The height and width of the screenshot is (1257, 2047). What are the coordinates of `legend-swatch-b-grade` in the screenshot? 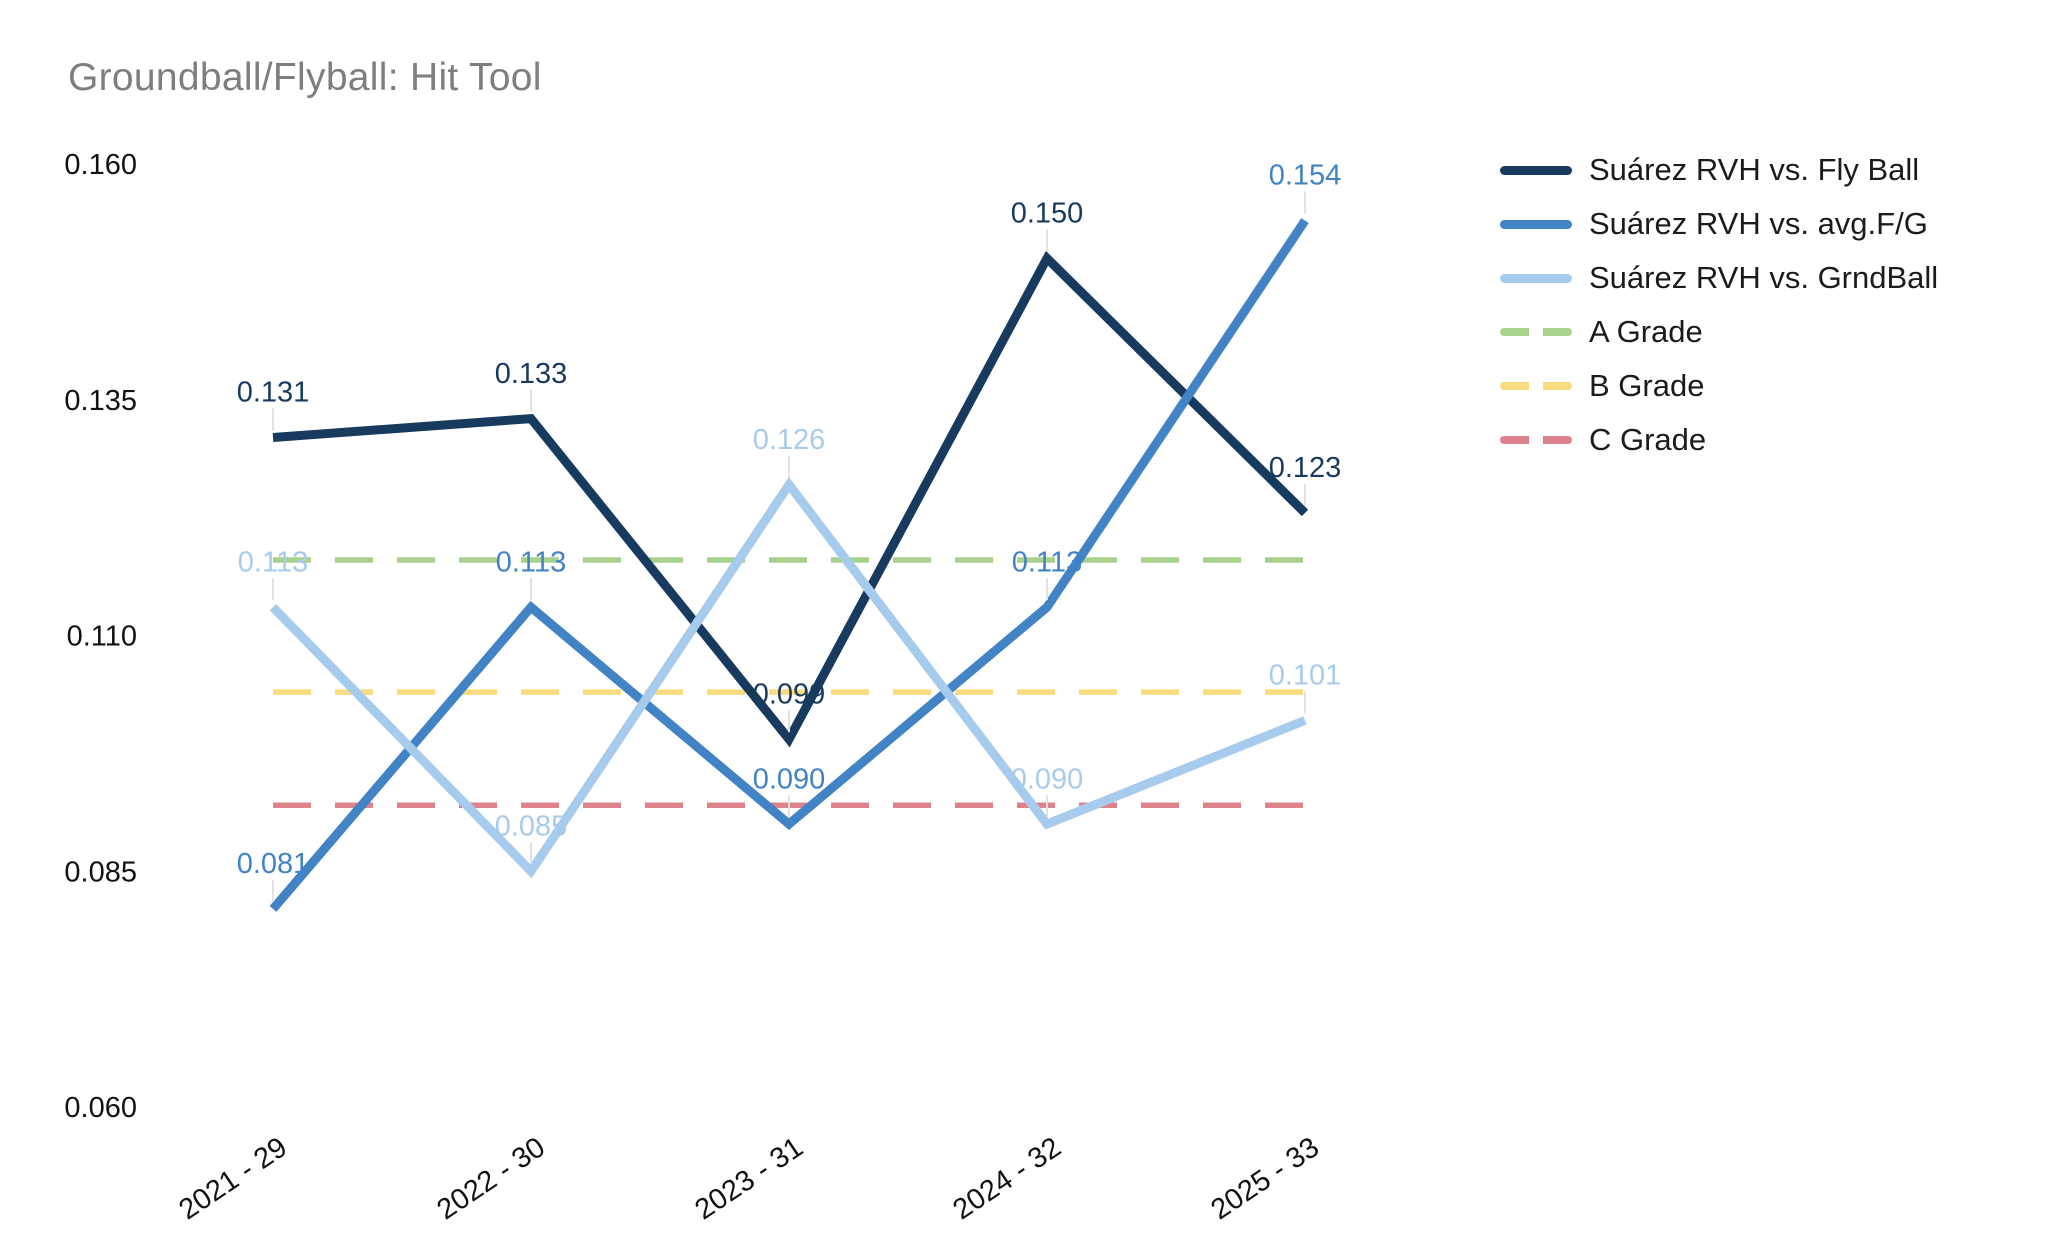 It's located at (1536, 386).